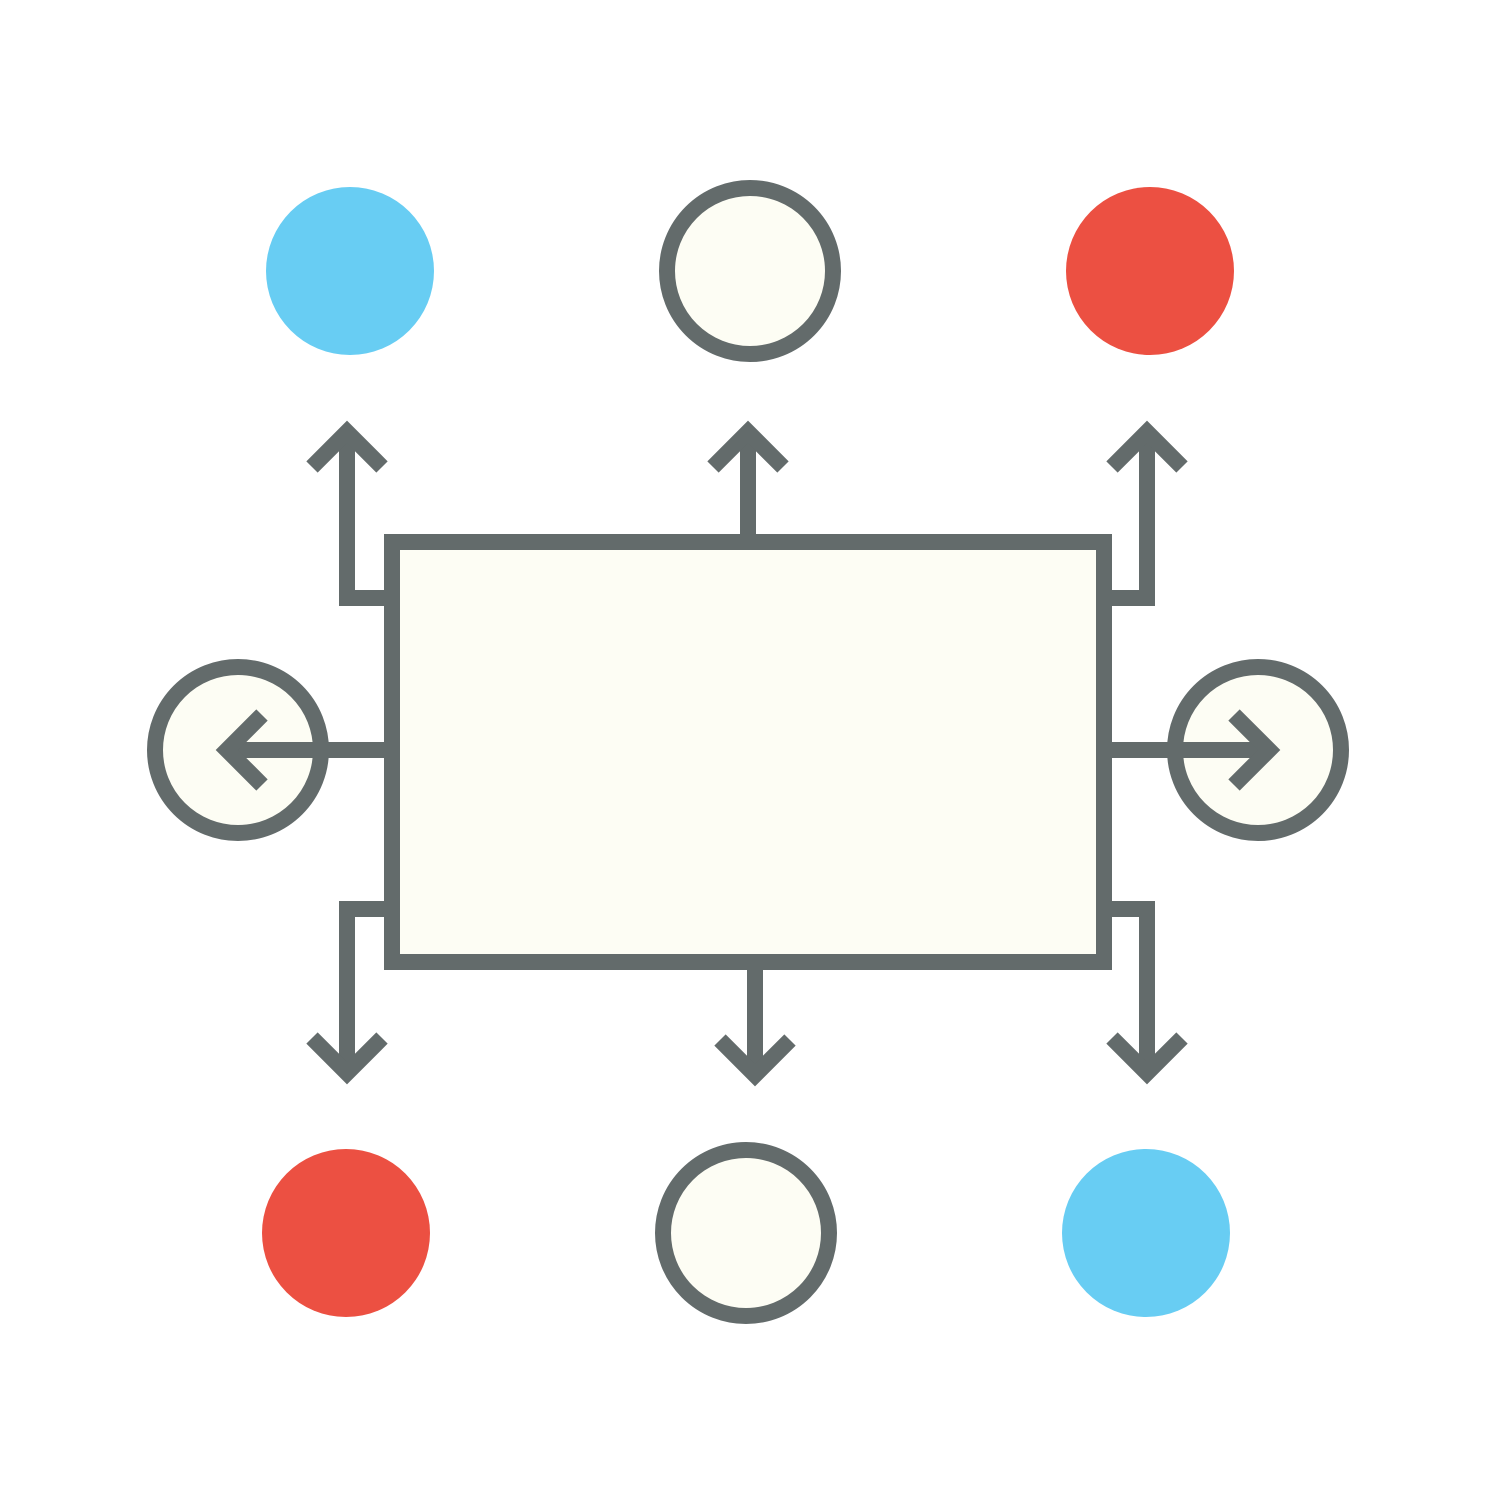 This screenshot has width=1500, height=1500. I want to click on arrow-right, so click(1192, 750).